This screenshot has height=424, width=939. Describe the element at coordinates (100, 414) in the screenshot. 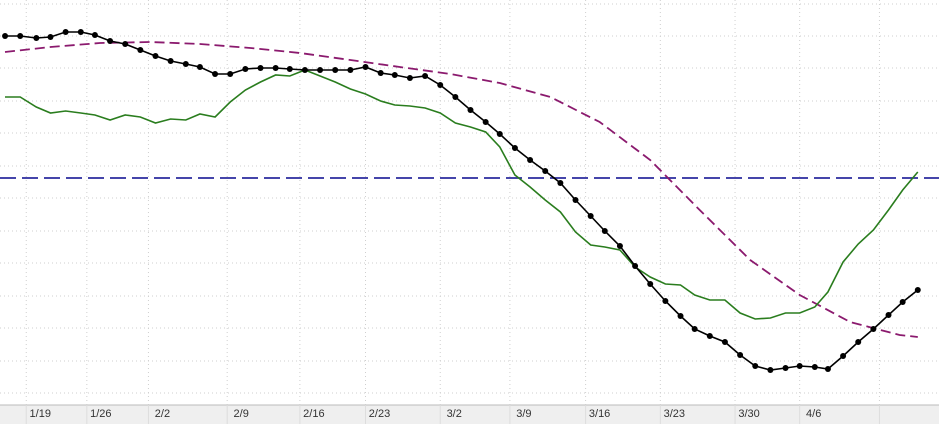

I see `x-tick-label: 1/26` at that location.